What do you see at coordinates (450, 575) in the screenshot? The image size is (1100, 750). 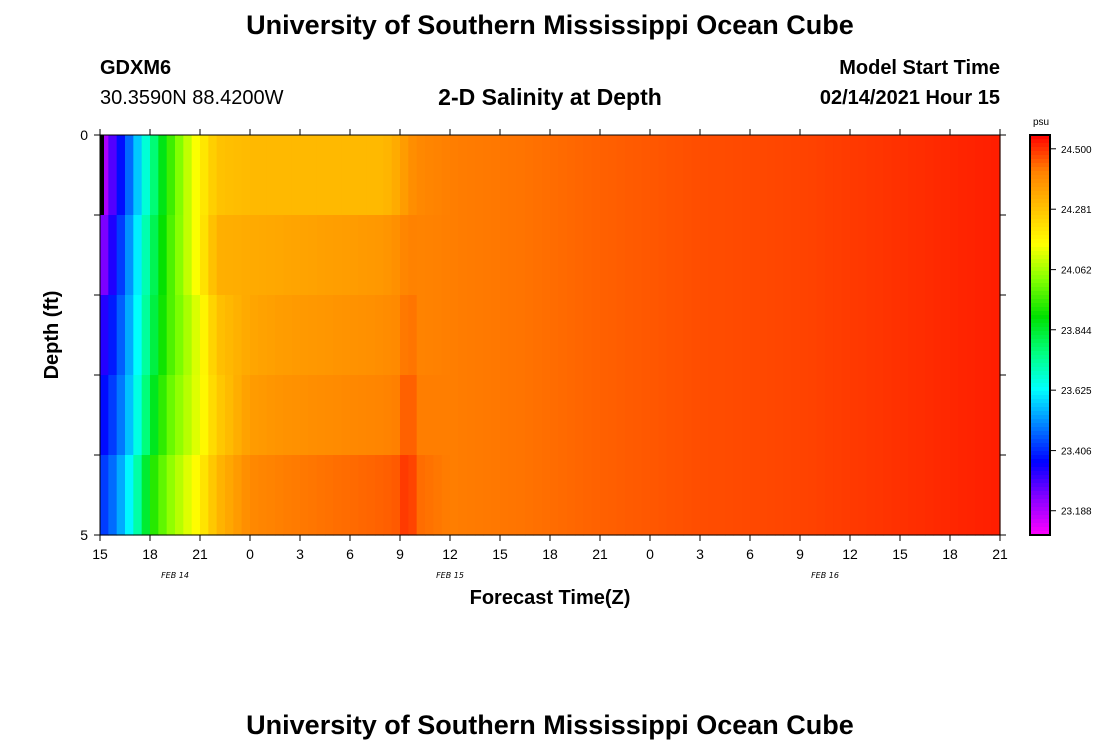 I see `date-label: FEB 15` at bounding box center [450, 575].